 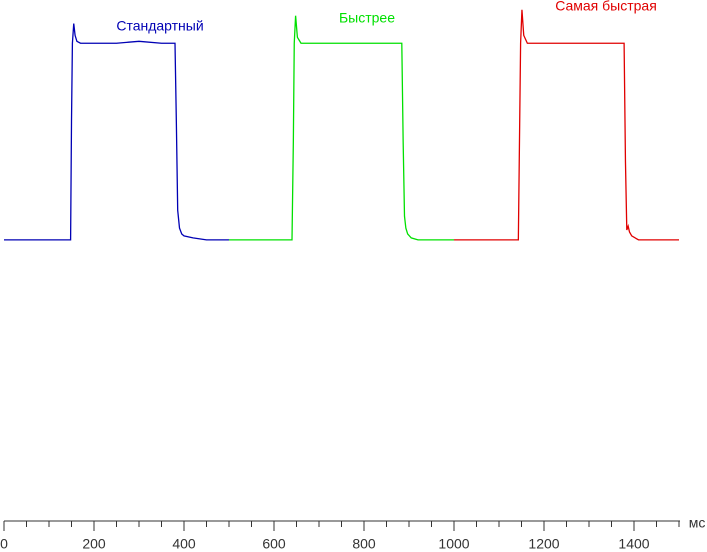 I want to click on series-label: Самая быстрая, so click(x=606, y=7).